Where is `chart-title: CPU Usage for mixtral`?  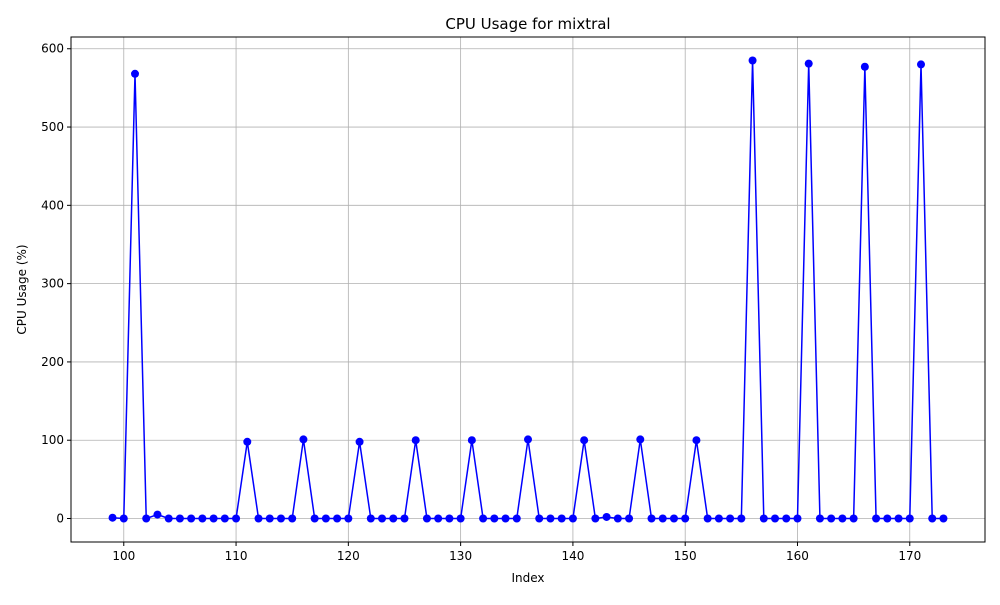
chart-title: CPU Usage for mixtral is located at coordinates (527, 24).